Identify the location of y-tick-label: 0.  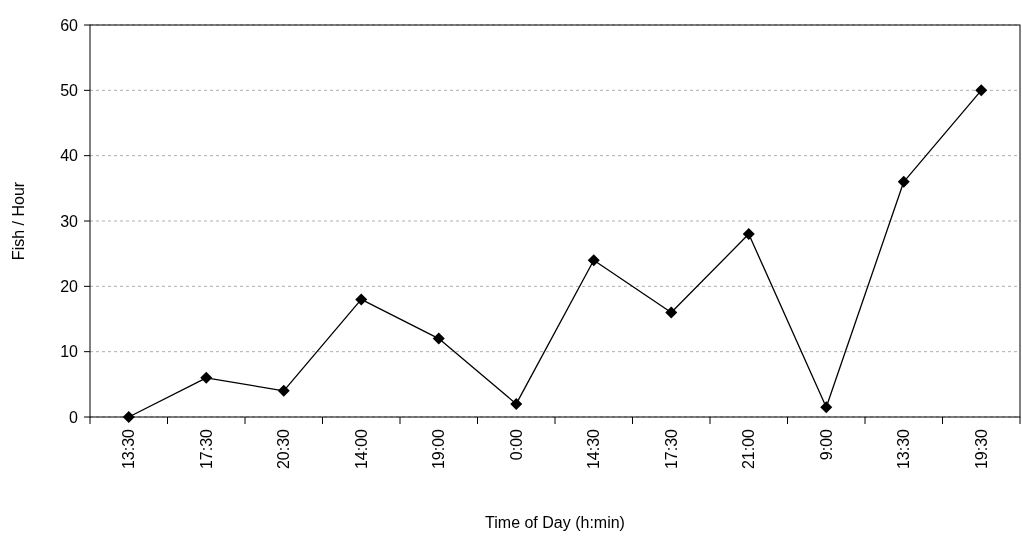
(74, 417).